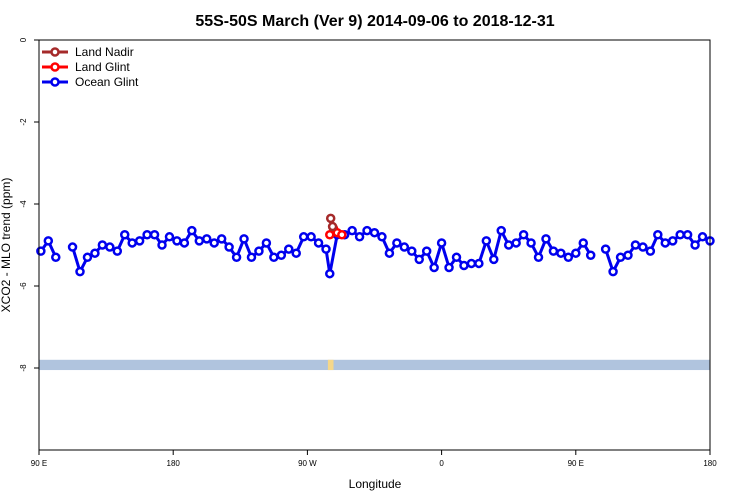  What do you see at coordinates (6, 245) in the screenshot?
I see `y-axis-label: XCO2 - MLO trend (ppm)` at bounding box center [6, 245].